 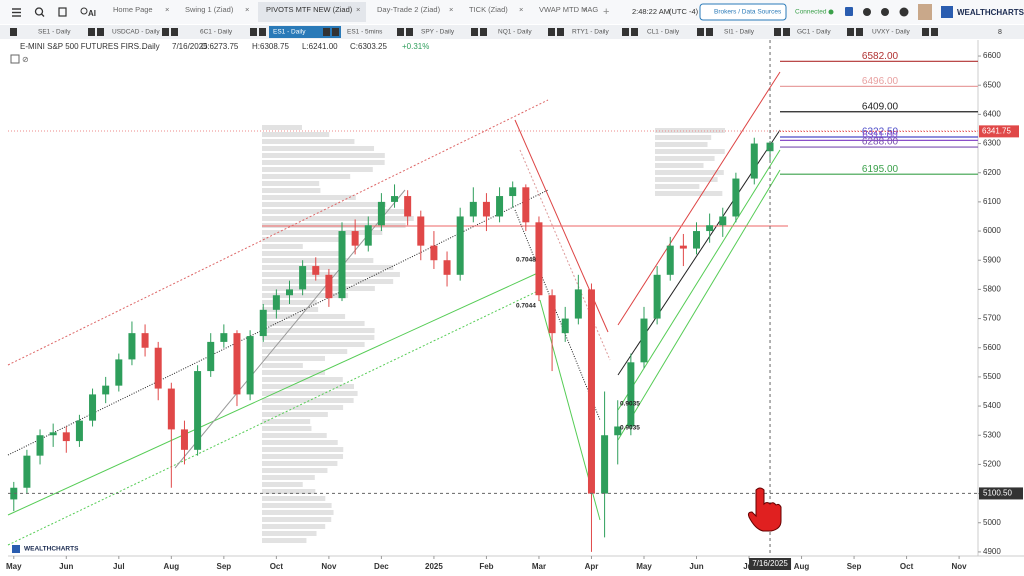 What do you see at coordinates (84, 11) in the screenshot?
I see `ai-icon` at bounding box center [84, 11].